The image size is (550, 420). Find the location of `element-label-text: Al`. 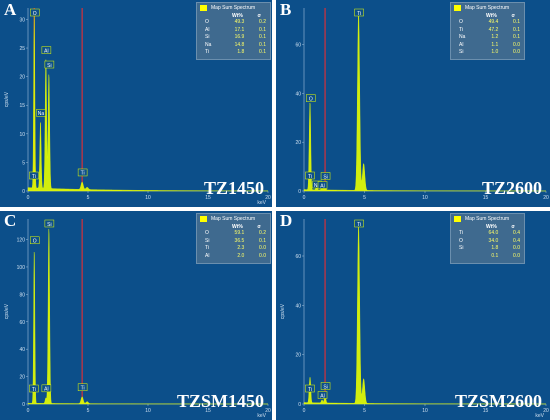

element-label-text: Al is located at coordinates (46, 51).